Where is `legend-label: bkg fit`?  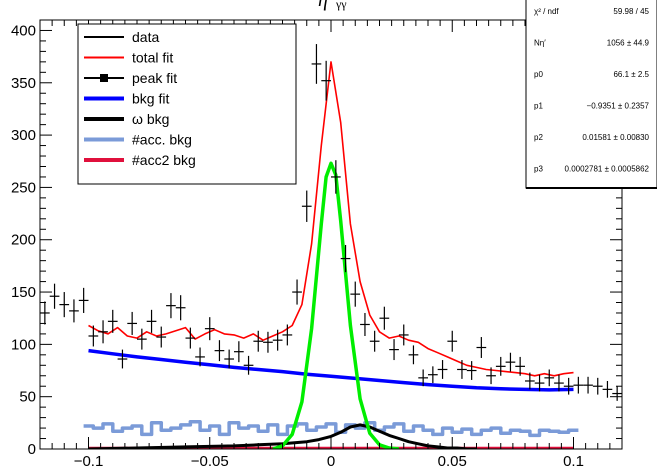
legend-label: bkg fit is located at coordinates (150, 99).